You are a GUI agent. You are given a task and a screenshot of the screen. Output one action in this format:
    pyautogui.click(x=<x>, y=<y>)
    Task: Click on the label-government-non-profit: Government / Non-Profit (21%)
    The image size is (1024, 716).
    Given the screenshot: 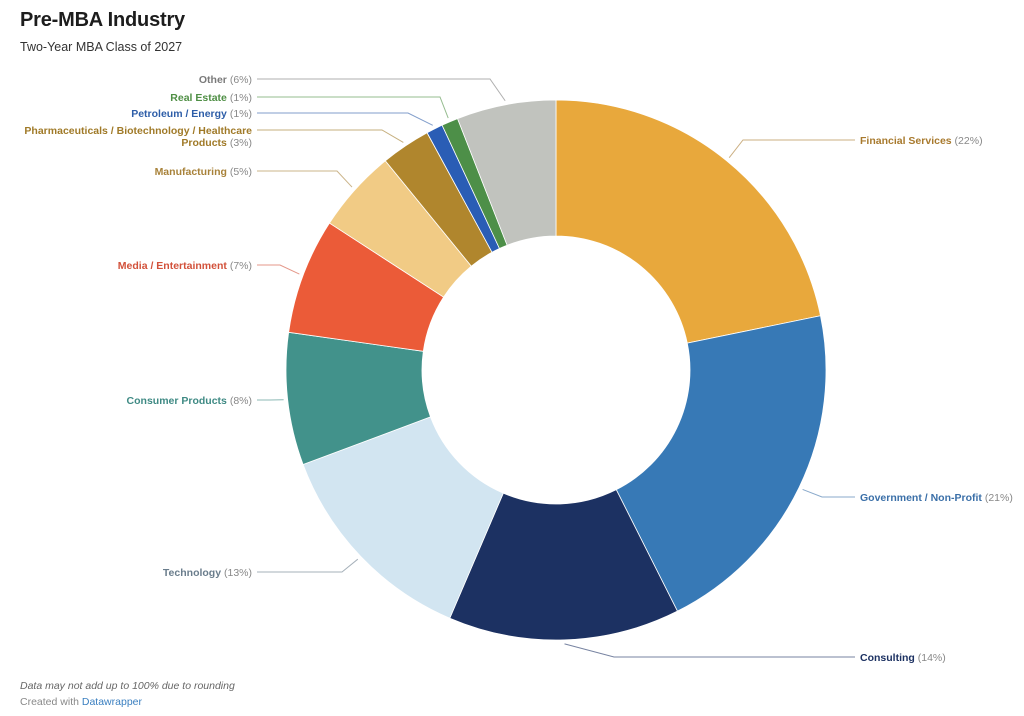 What is the action you would take?
    pyautogui.click(x=936, y=498)
    